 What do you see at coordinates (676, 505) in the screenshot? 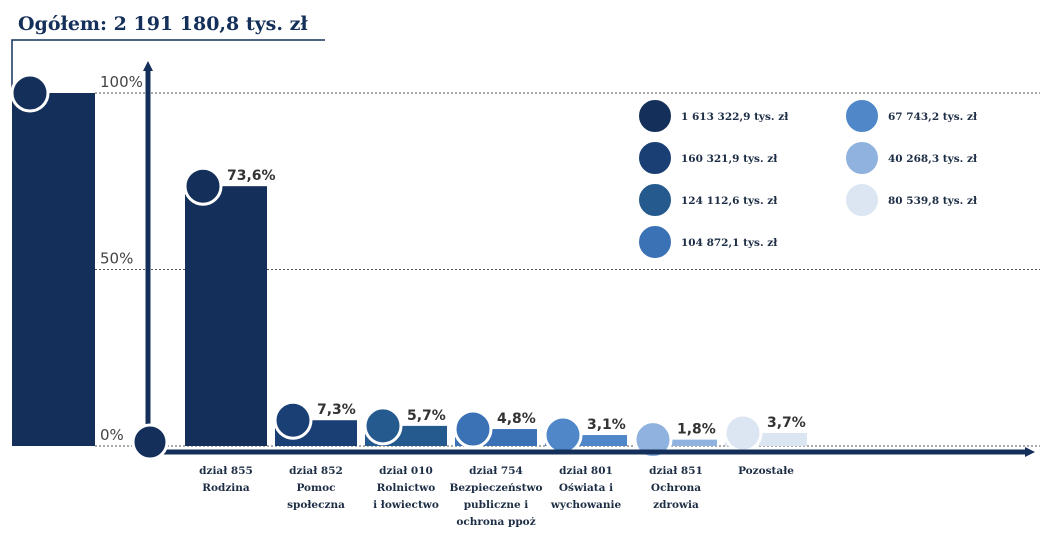
I see `x-tick-label: zdrowia` at bounding box center [676, 505].